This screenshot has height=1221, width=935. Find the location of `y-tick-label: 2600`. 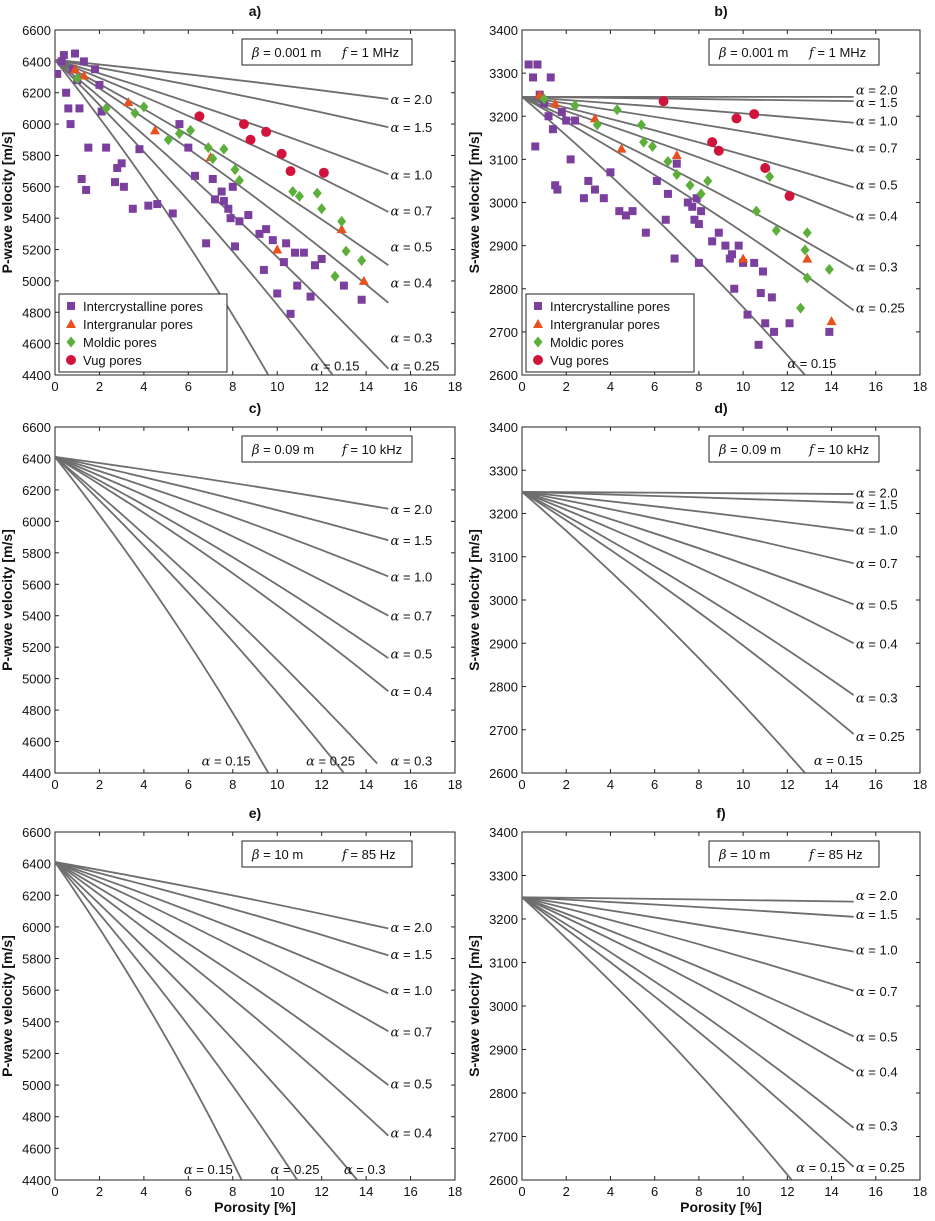

y-tick-label: 2600 is located at coordinates (503, 375).